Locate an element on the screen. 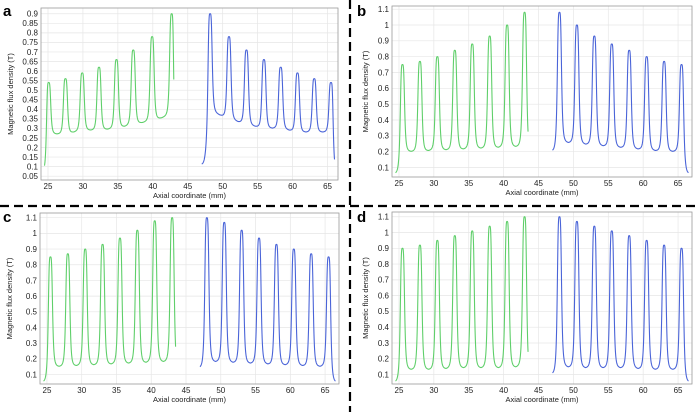  panel-letter-b: b is located at coordinates (361, 11).